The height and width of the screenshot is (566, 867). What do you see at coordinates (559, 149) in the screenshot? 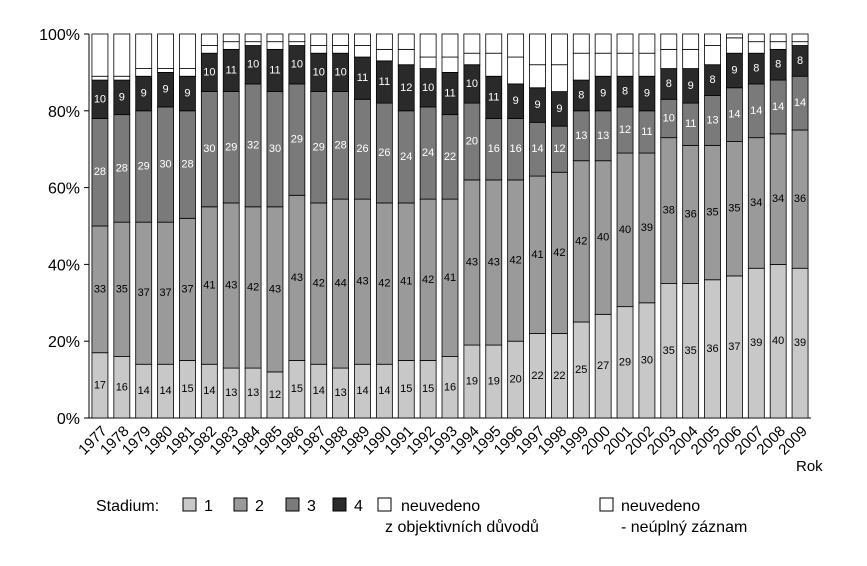
I see `value-label-1998-s3: 12` at bounding box center [559, 149].